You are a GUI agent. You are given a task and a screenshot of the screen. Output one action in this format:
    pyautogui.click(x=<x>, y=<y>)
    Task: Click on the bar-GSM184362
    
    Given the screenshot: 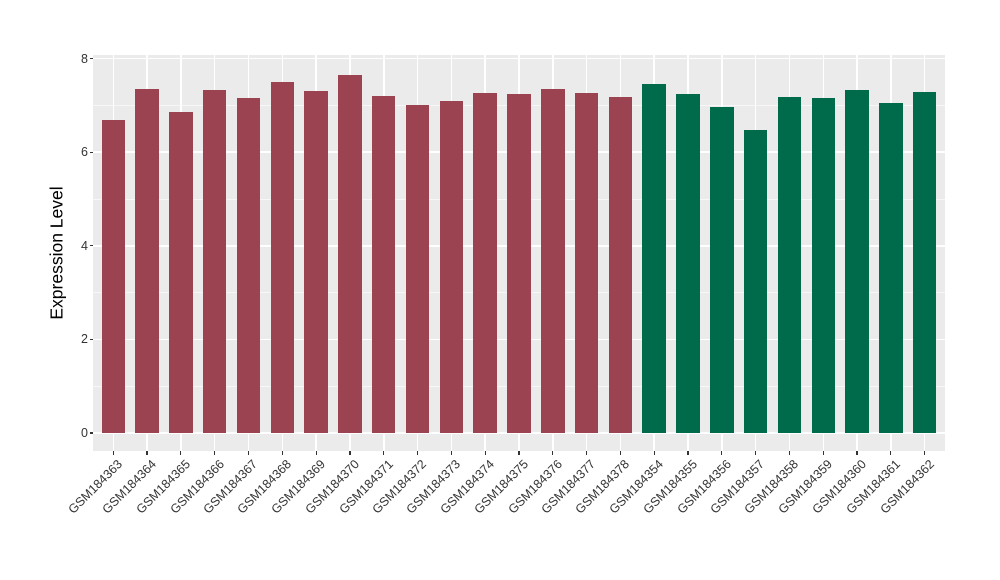 What is the action you would take?
    pyautogui.click(x=924, y=262)
    